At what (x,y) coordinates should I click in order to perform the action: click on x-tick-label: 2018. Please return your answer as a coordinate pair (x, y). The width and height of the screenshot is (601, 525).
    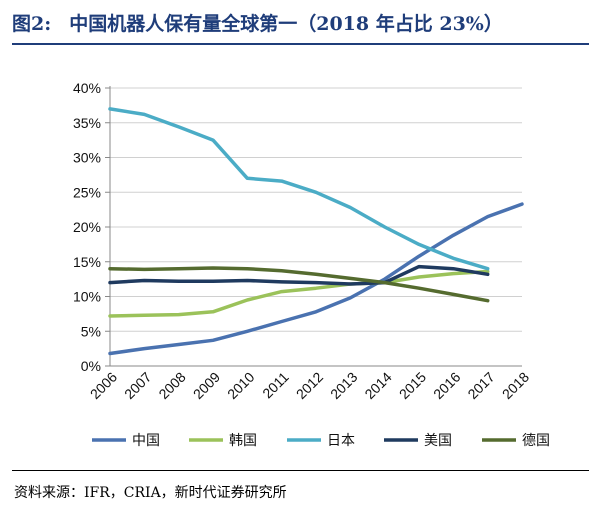
    Looking at the image, I should click on (515, 385).